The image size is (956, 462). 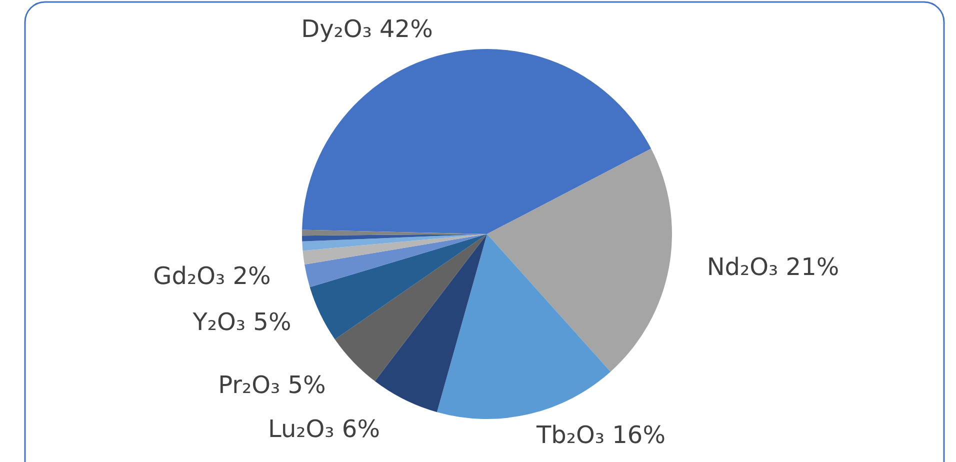 What do you see at coordinates (367, 29) in the screenshot?
I see `slice-label: Dy₂O₃ 42%` at bounding box center [367, 29].